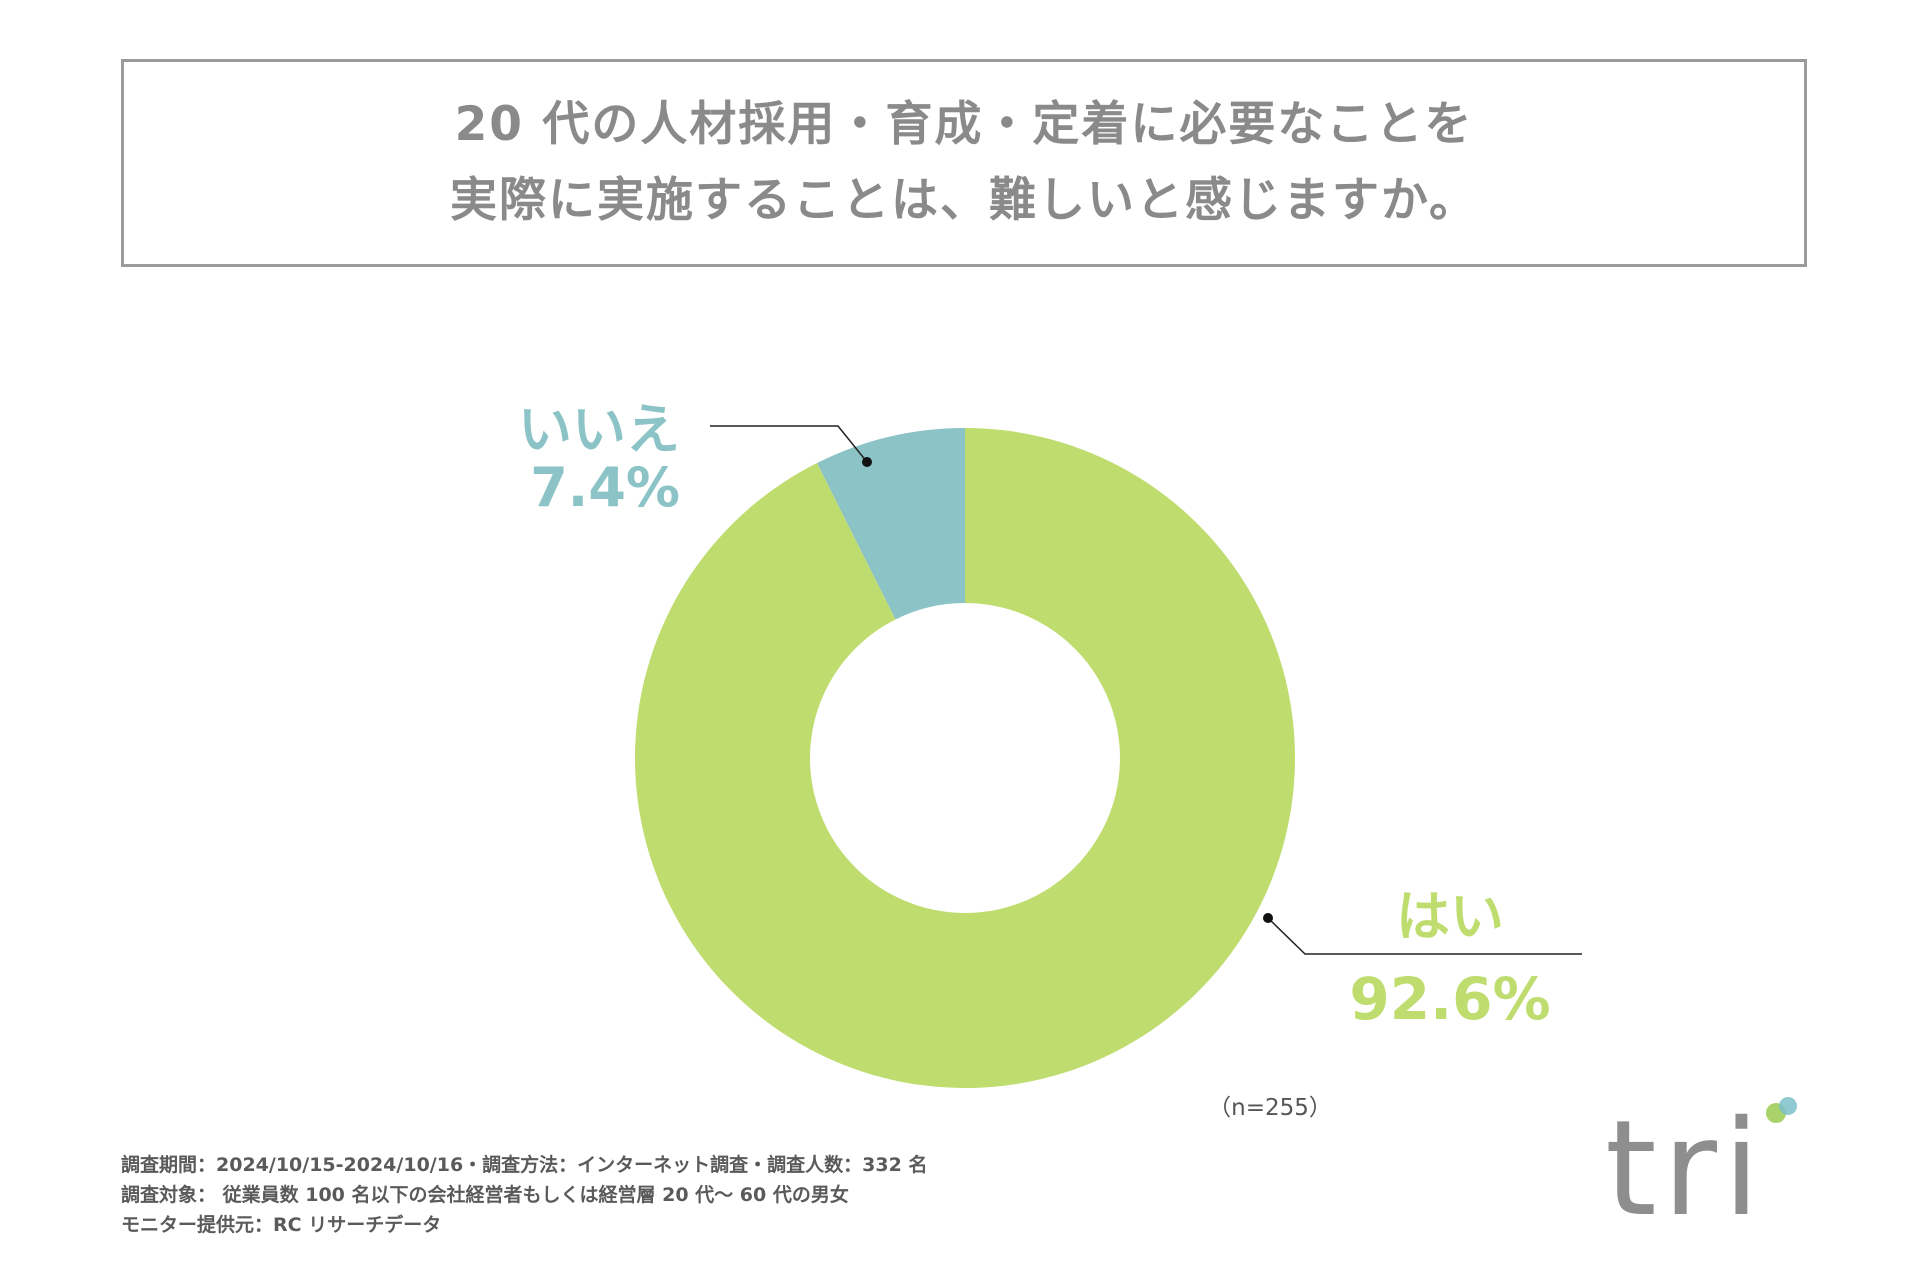 Image resolution: width=1920 pixels, height=1280 pixels. Describe the element at coordinates (281, 1225) in the screenshot. I see `footnote-monitor-provider: モニター提供元：RC リサーチデータ` at that location.